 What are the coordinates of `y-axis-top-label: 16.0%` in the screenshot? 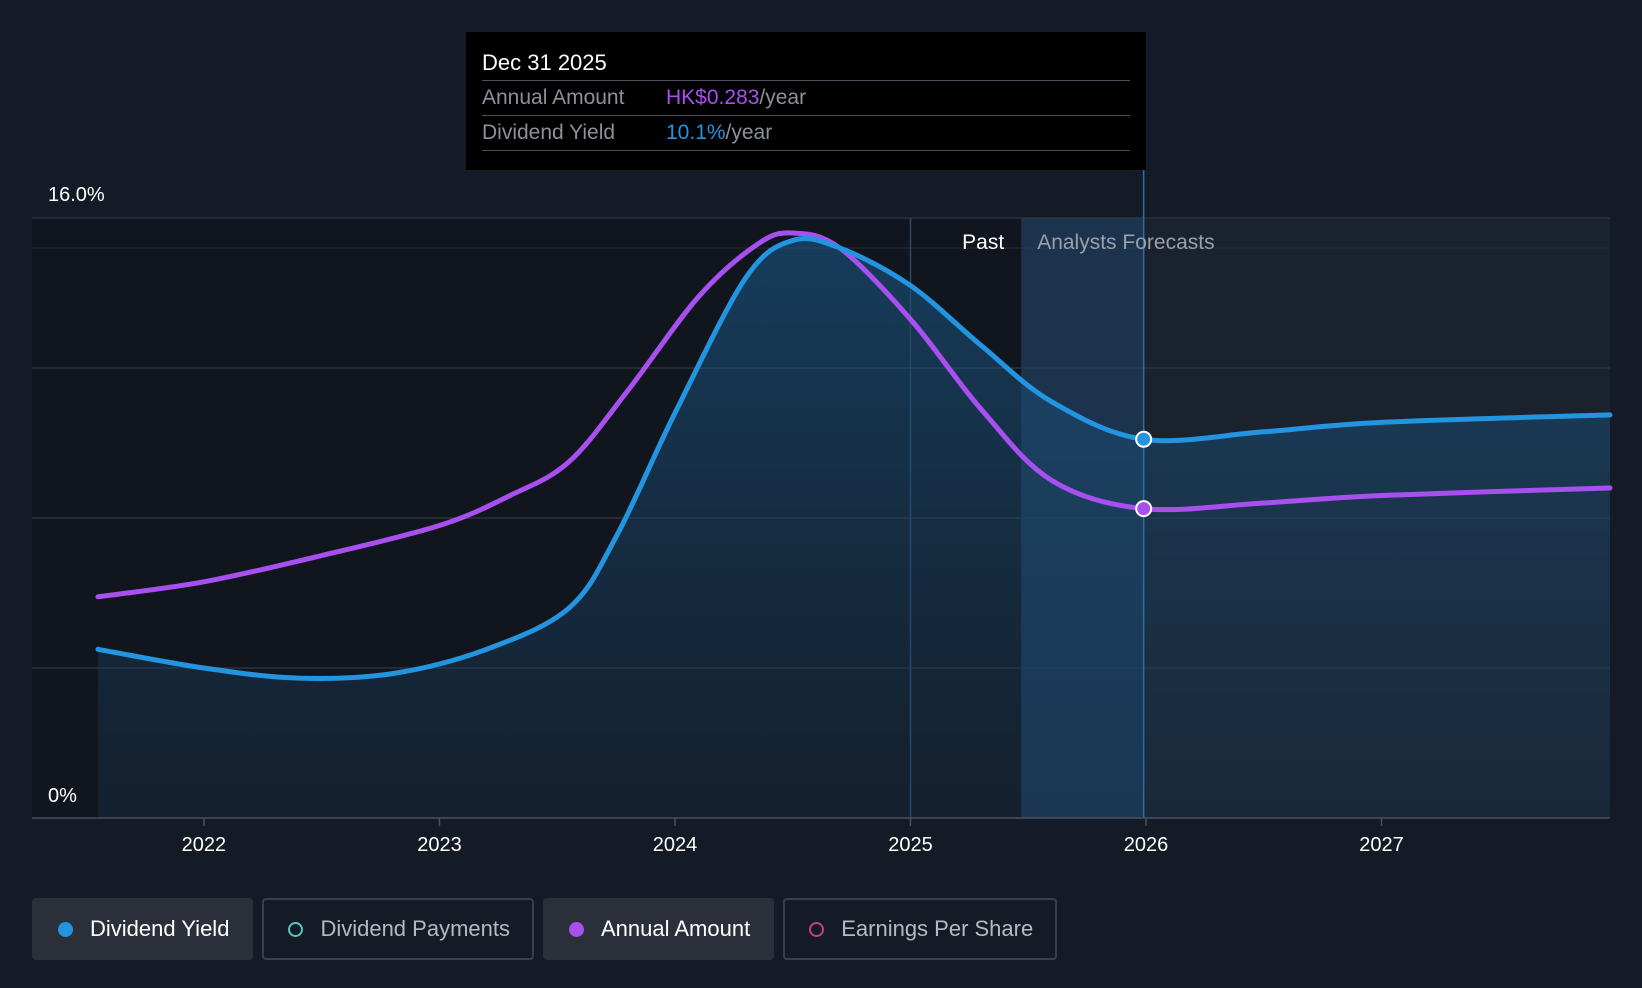 It's located at (76, 195).